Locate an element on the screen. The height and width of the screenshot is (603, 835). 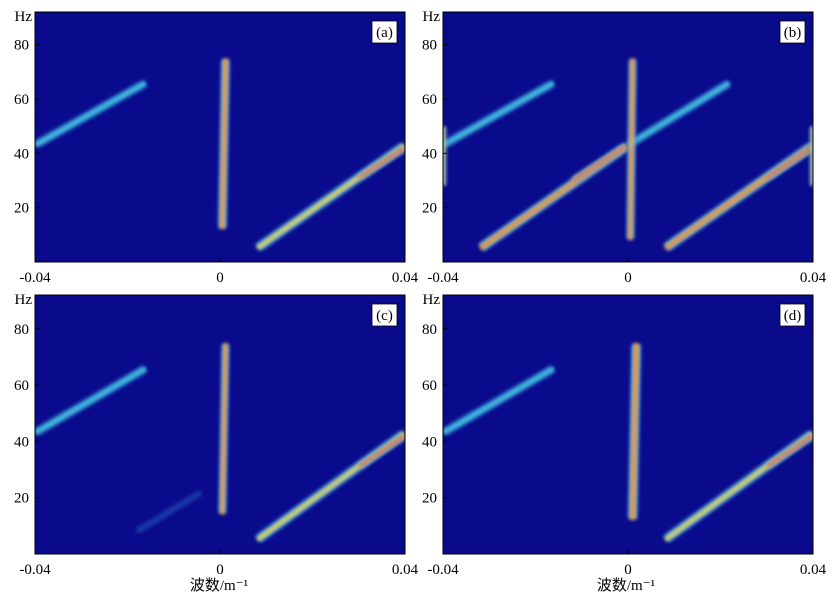
panel-label: (b) is located at coordinates (793, 33).